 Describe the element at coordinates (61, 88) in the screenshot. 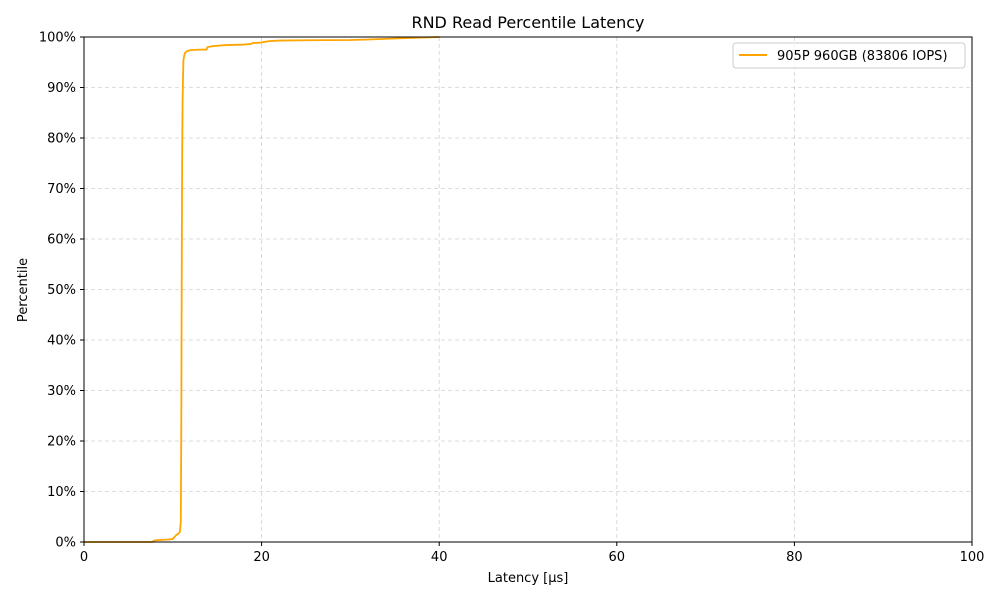

I see `y-tick-label-9: 90%` at that location.